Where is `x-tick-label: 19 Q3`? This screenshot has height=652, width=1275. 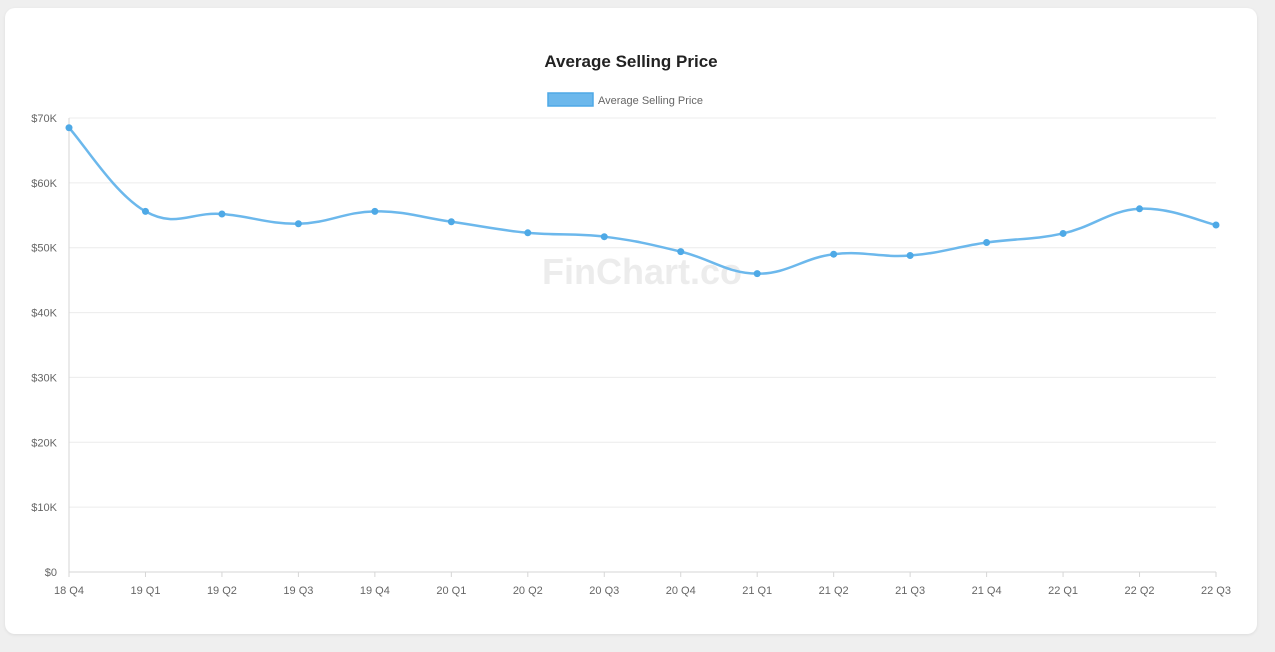 x-tick-label: 19 Q3 is located at coordinates (298, 591).